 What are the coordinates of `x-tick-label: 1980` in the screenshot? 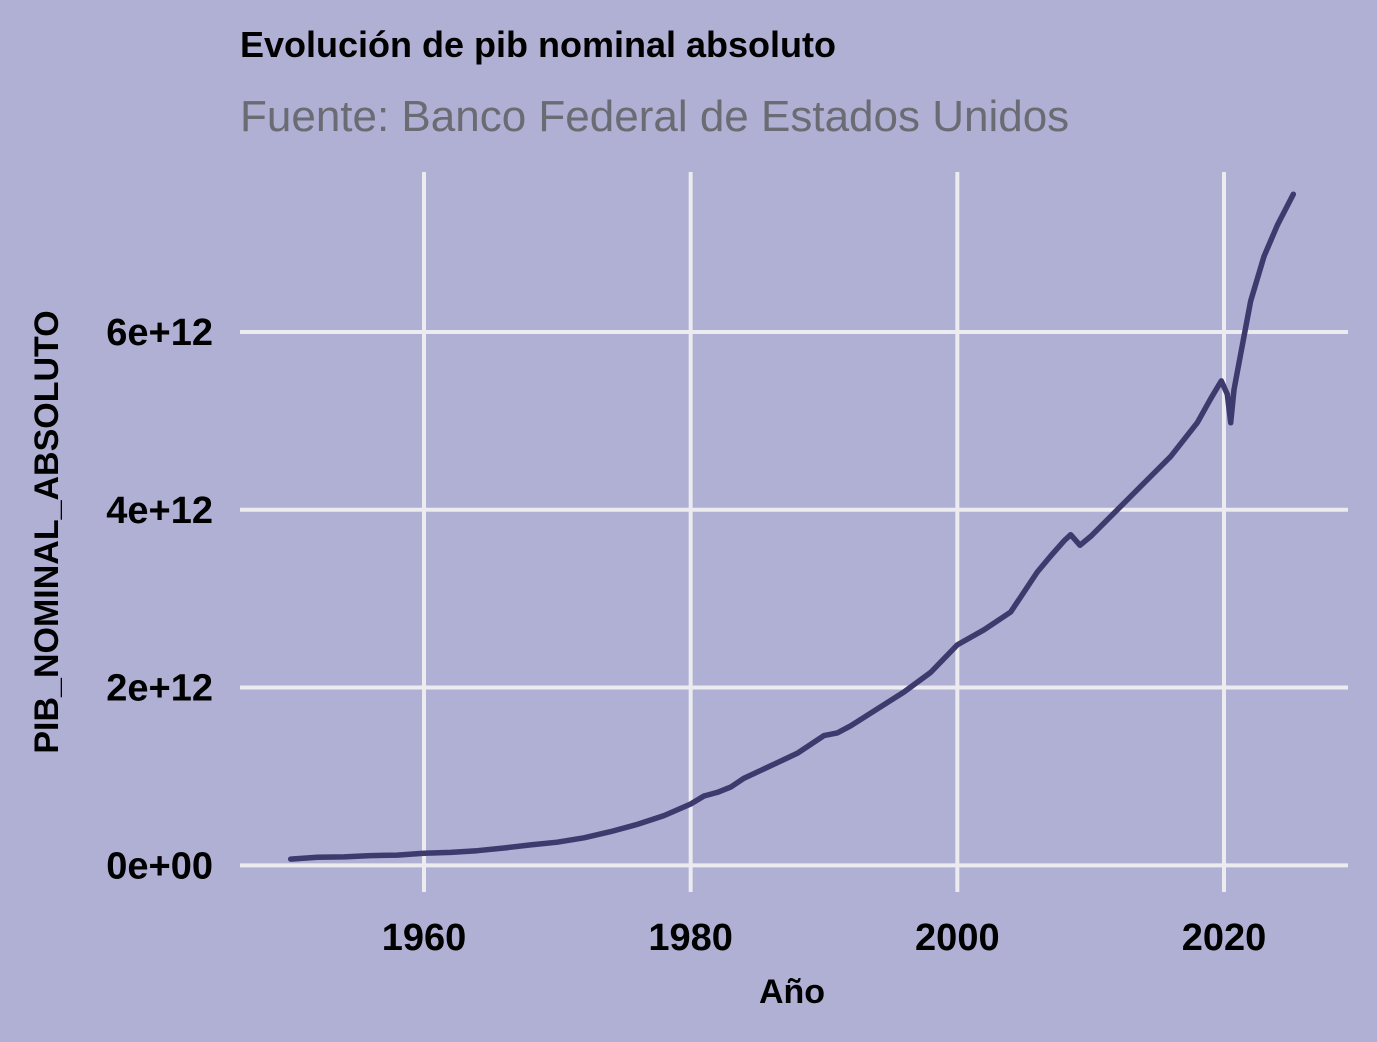 It's located at (690, 938).